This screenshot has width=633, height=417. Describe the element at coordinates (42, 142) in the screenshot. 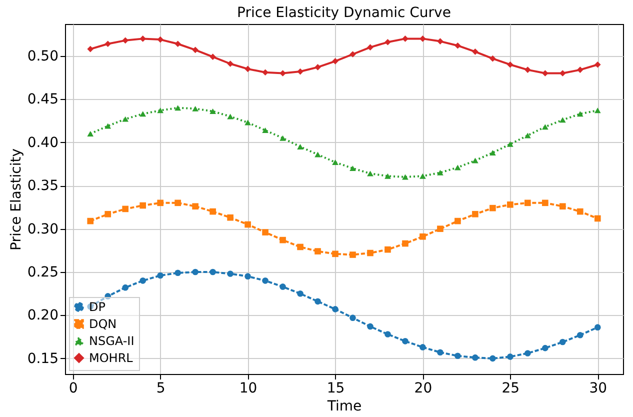

I see `y-tick-label: 0.40` at that location.